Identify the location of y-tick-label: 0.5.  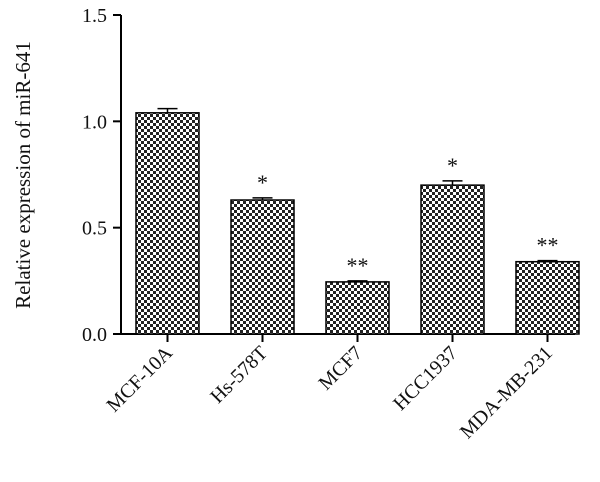
(94, 229).